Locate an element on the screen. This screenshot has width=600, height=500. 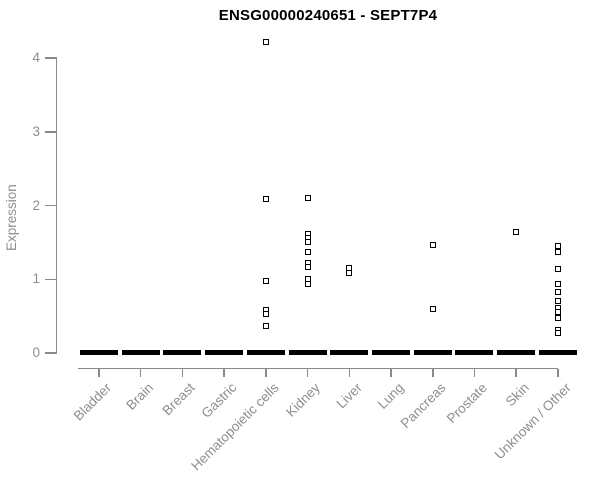
x-tick-label: Liver is located at coordinates (349, 396).